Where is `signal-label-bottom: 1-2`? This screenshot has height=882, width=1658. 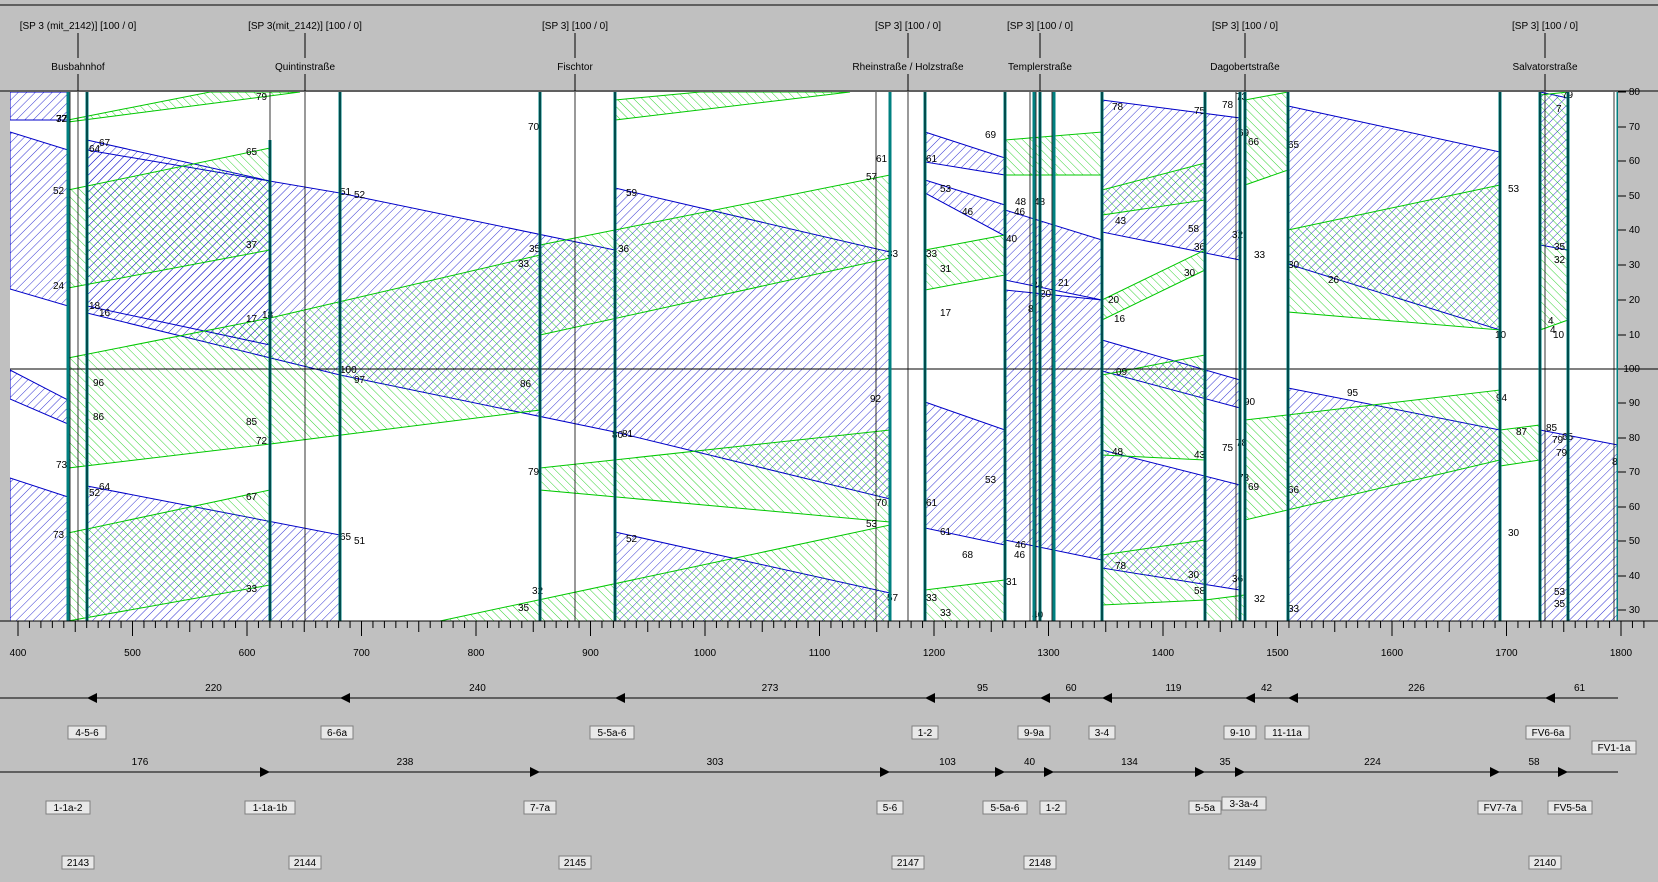
signal-label-bottom: 1-2 is located at coordinates (1053, 807).